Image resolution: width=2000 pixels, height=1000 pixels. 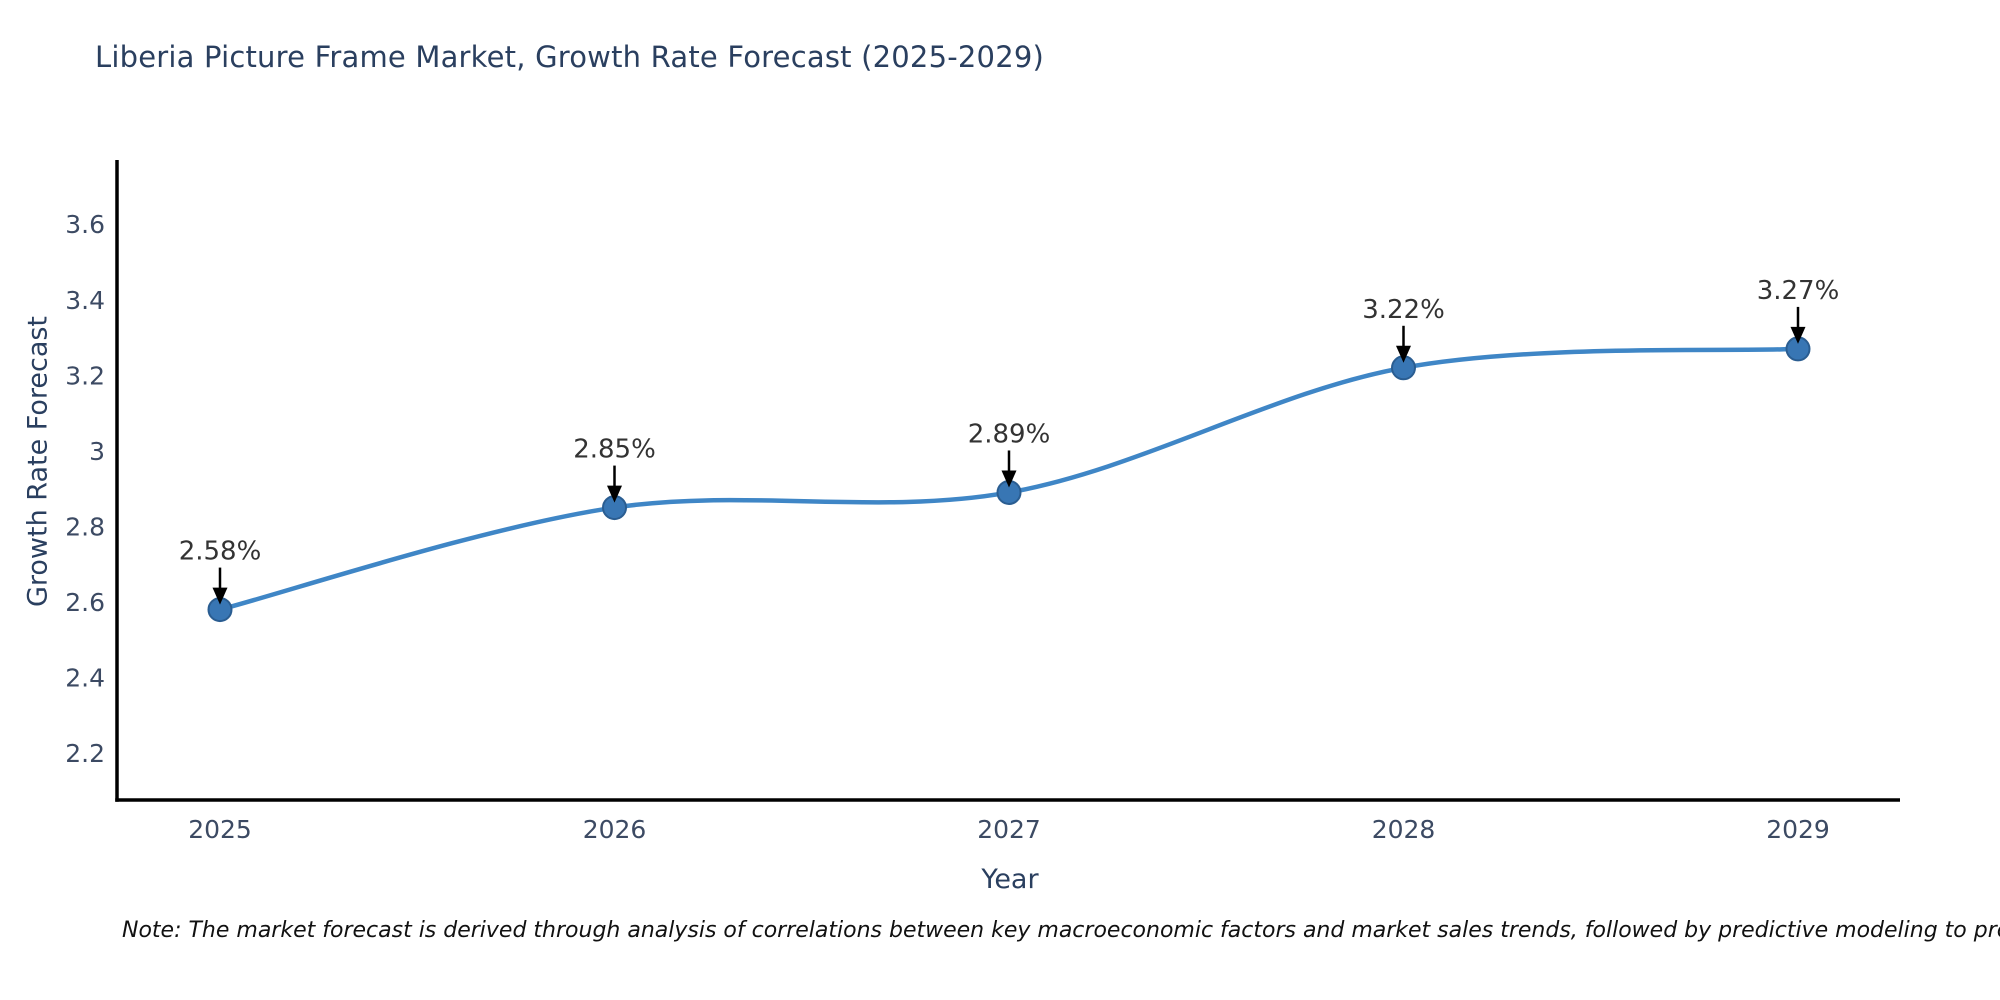 I want to click on x-tick-label: 2029, so click(x=1798, y=829).